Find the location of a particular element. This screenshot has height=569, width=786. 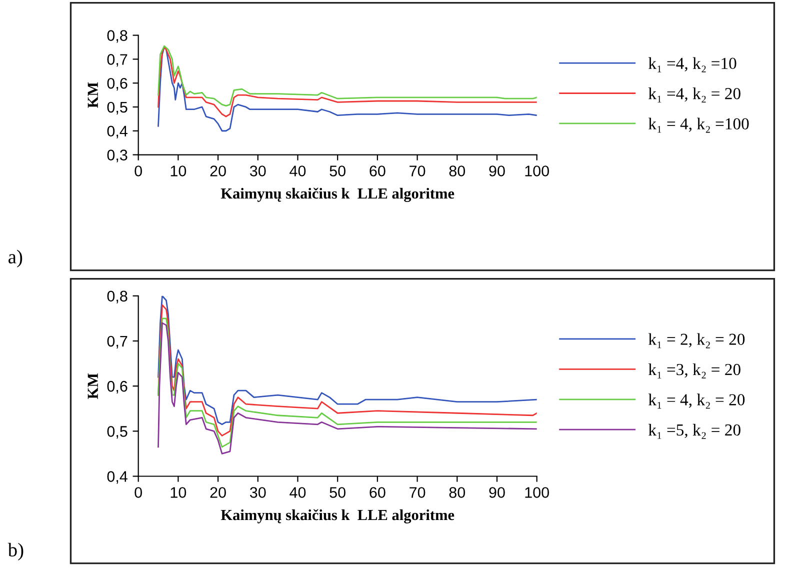

text: a) is located at coordinates (15, 259).